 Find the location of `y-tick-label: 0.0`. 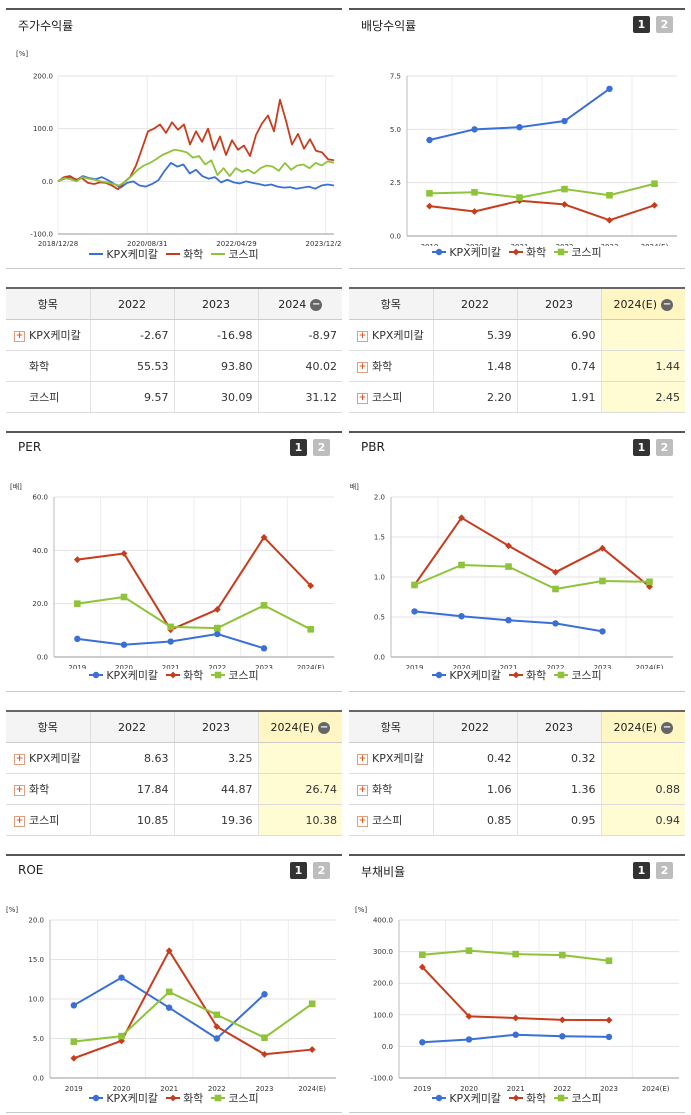

y-tick-label: 0.0 is located at coordinates (47, 182).